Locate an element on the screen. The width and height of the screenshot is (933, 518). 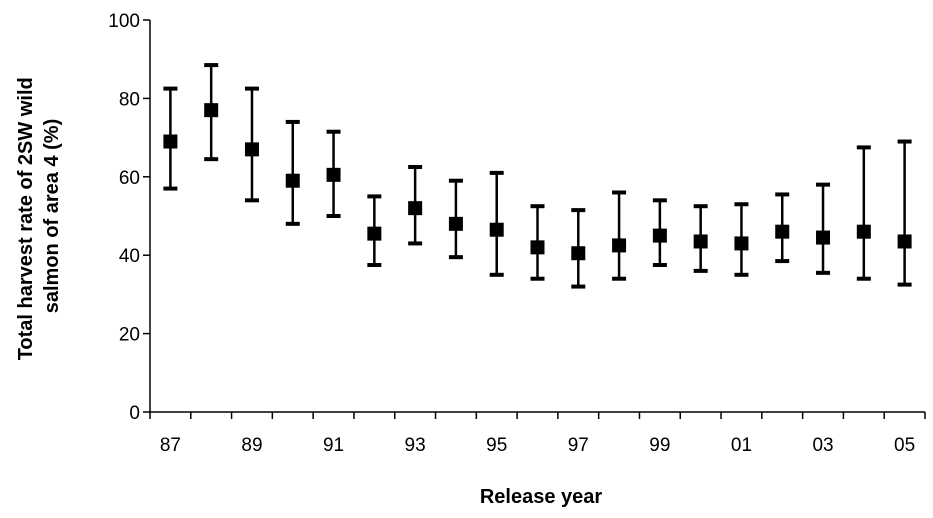
x-tick-label: 89 is located at coordinates (251, 445).